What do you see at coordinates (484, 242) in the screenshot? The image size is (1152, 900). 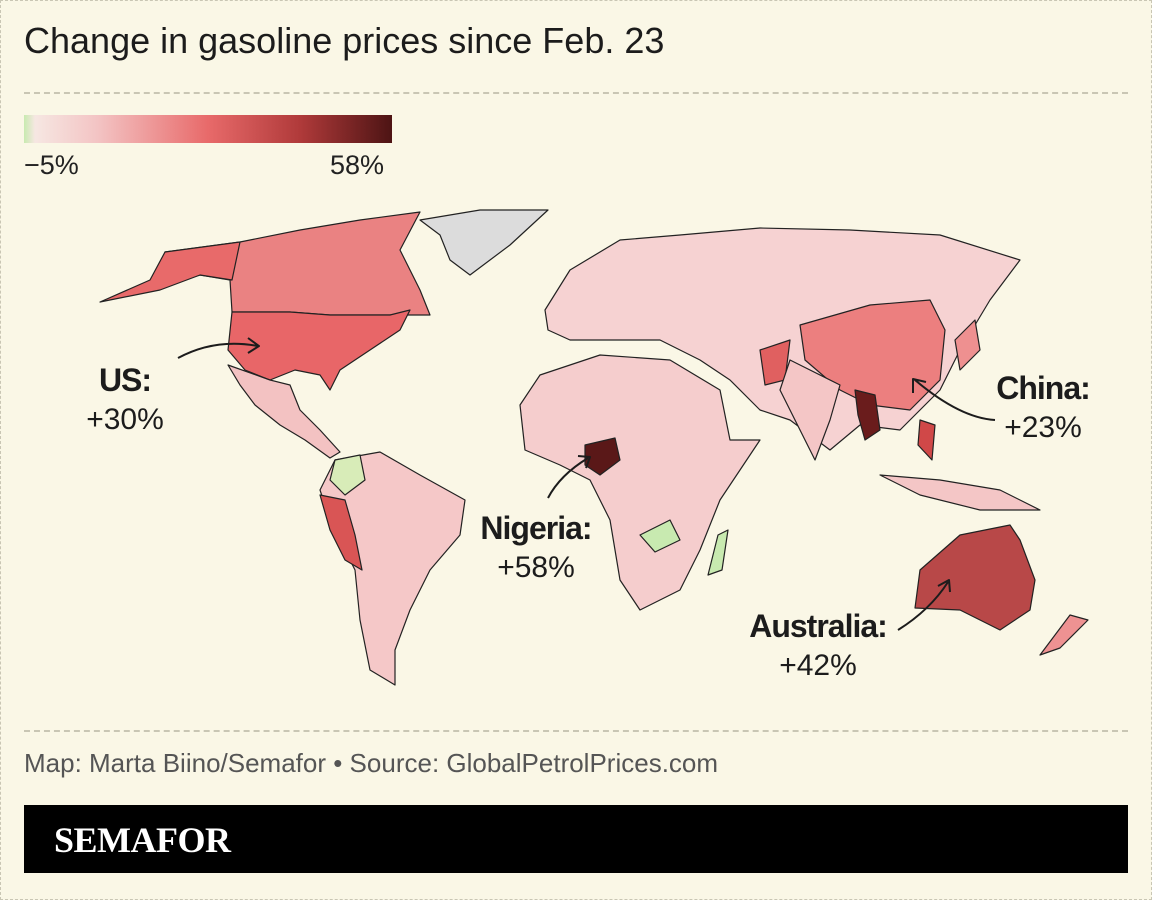 I see `greenland` at bounding box center [484, 242].